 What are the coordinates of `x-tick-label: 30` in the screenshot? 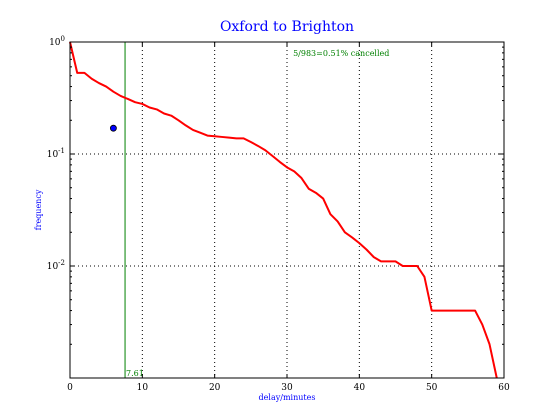 It's located at (287, 388).